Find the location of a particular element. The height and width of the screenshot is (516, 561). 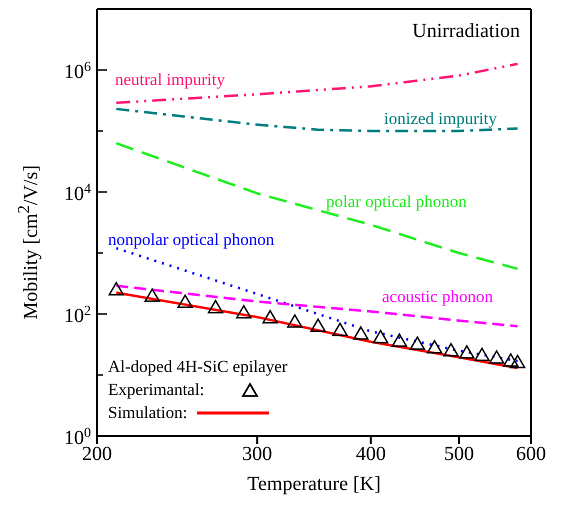

y-tick-label: 10$^{2}$ is located at coordinates (77, 315).